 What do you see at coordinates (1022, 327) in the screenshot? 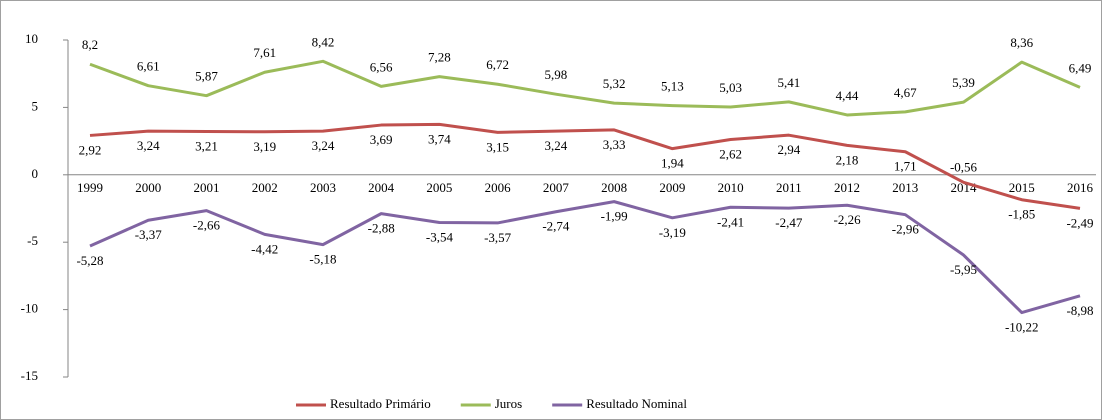
I see `data-label: -10,22` at bounding box center [1022, 327].